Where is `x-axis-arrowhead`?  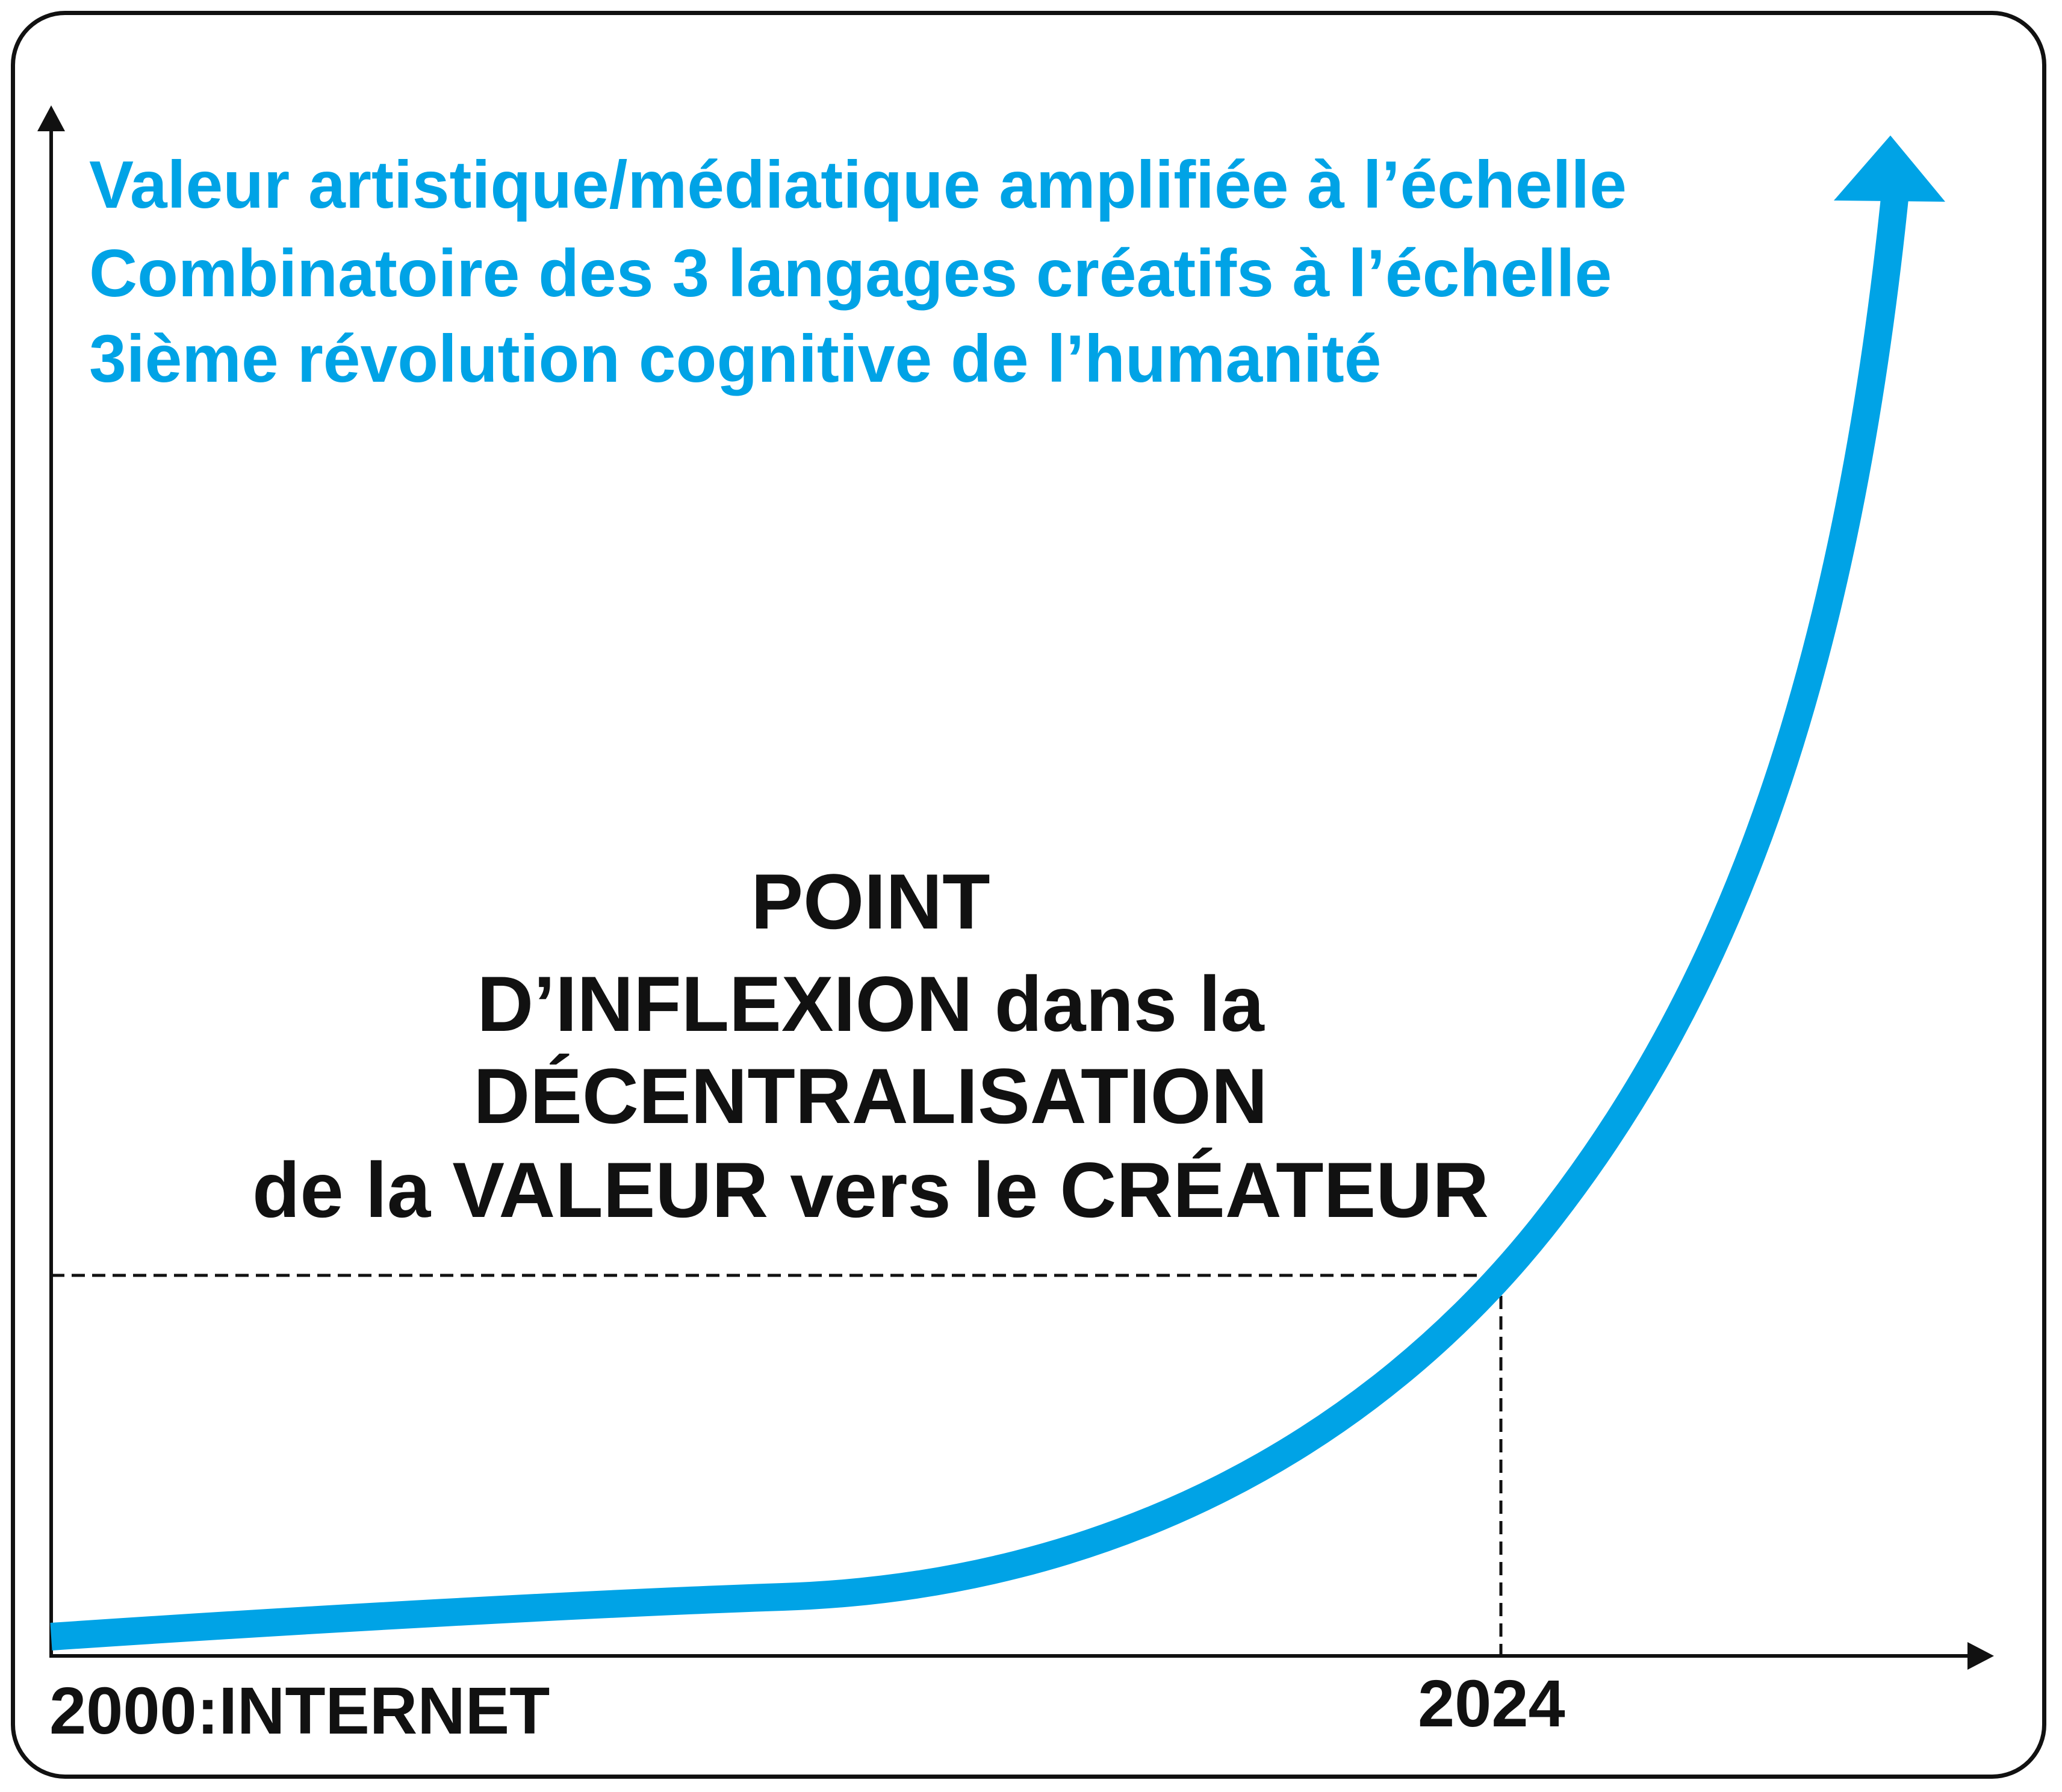 x-axis-arrowhead is located at coordinates (1980, 1656).